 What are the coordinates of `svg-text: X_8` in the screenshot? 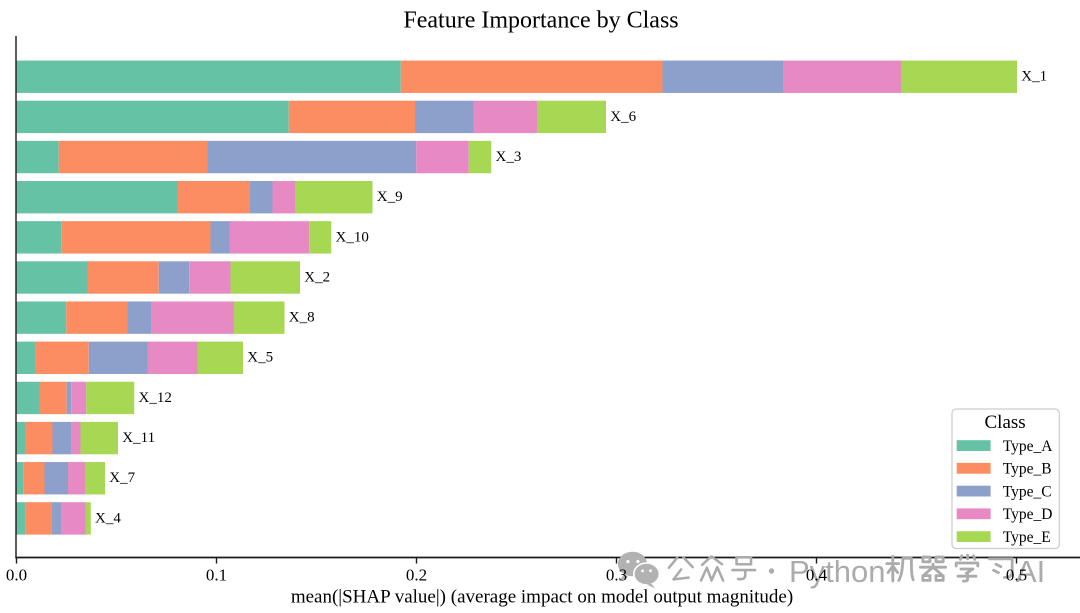 It's located at (302, 318).